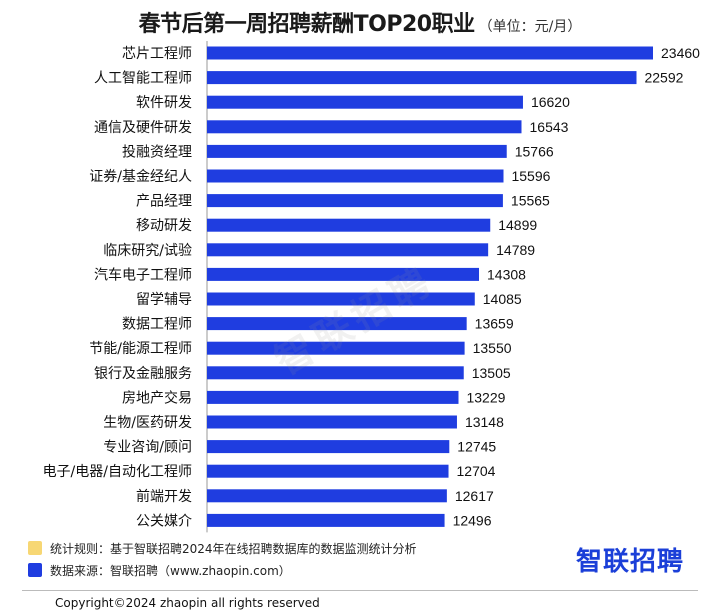 Image resolution: width=720 pixels, height=615 pixels. What do you see at coordinates (474, 496) in the screenshot?
I see `value-label: 12617` at bounding box center [474, 496].